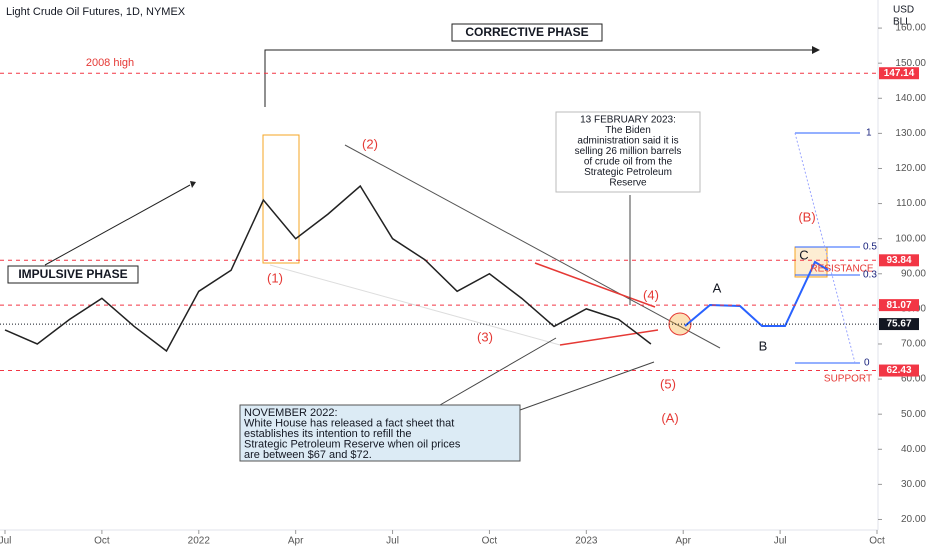  I want to click on annotation: RESISTANCE, so click(841, 269).